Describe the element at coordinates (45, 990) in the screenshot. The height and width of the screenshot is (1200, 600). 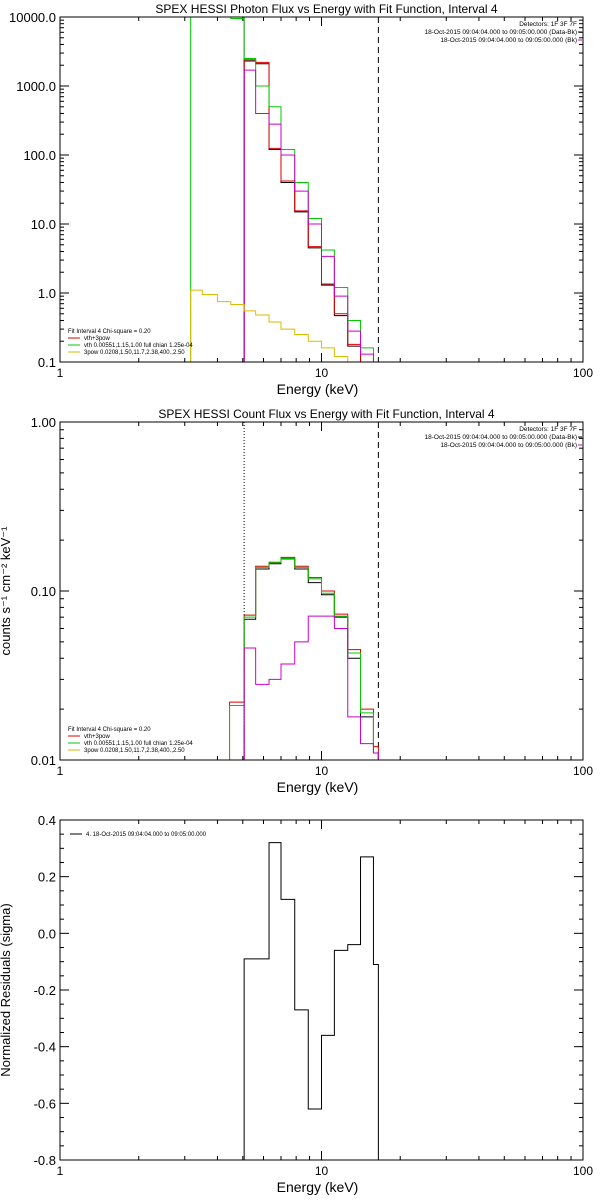
I see `y-tick-label: -0.2` at that location.